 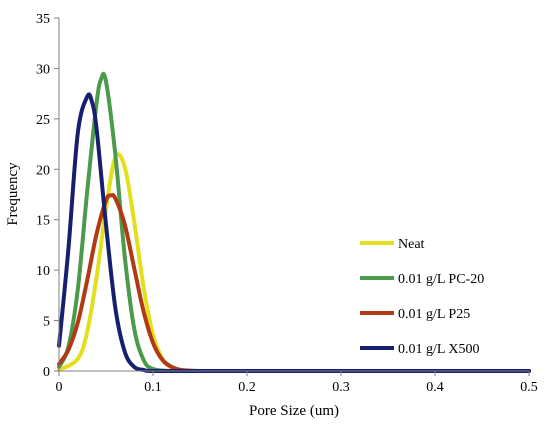 I want to click on legend-label: 0.01 g/L X500, so click(x=439, y=349).